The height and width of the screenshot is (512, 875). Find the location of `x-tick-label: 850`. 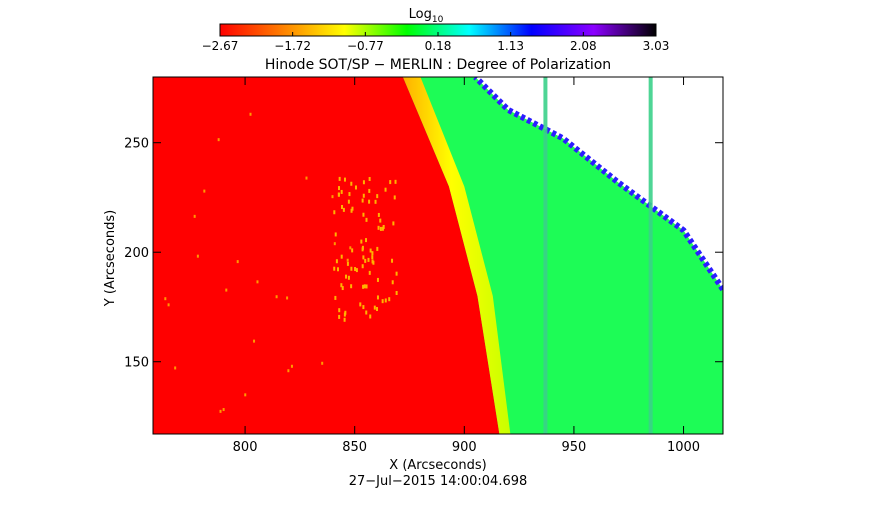

x-tick-label: 850 is located at coordinates (354, 447).